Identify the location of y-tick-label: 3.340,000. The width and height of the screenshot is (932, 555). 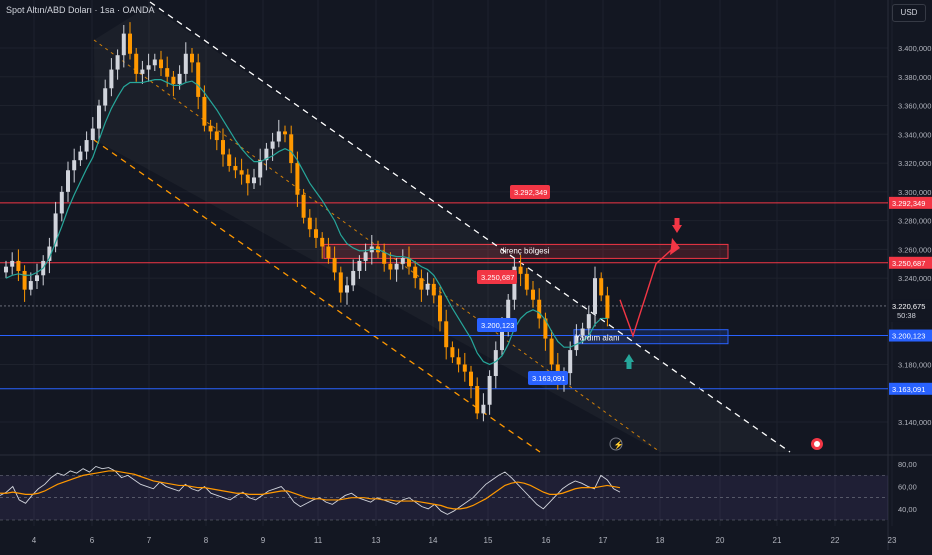
(914, 134).